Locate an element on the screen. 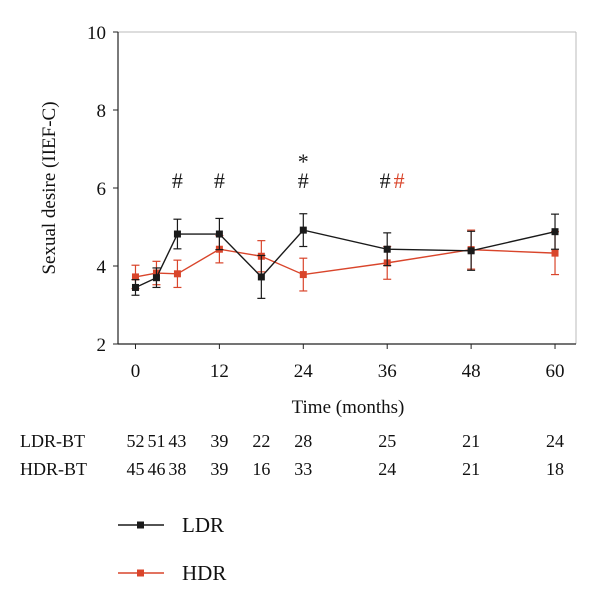 Image resolution: width=600 pixels, height=600 pixels. y-tick-label: 10 is located at coordinates (96, 33).